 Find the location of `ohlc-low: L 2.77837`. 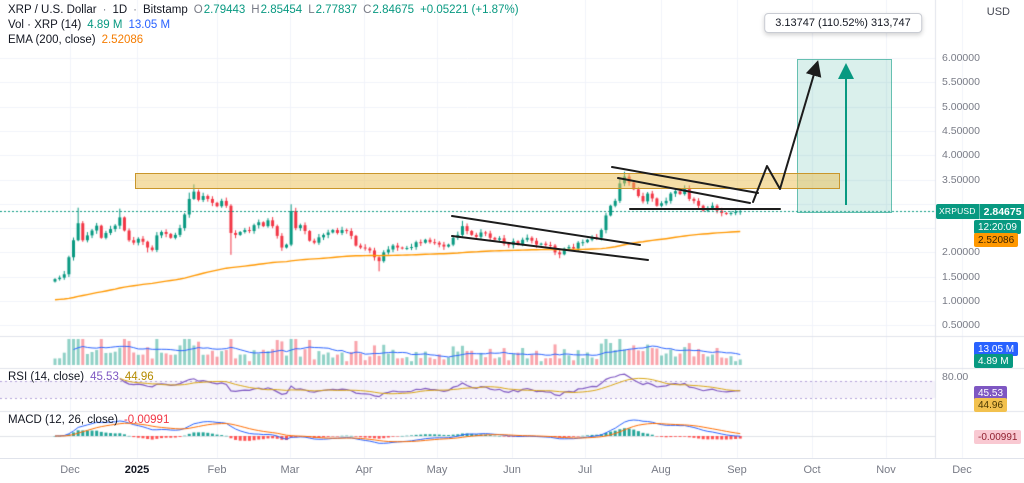

ohlc-low: L 2.77837 is located at coordinates (333, 10).